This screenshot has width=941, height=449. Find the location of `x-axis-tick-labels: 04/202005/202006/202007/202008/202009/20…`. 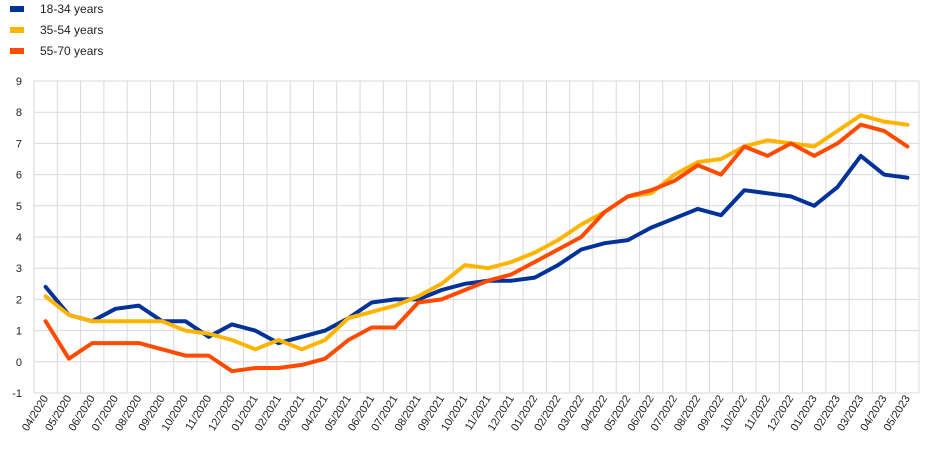

x-axis-tick-labels: 04/202005/202006/202007/202008/202009/20… is located at coordinates (466, 413).